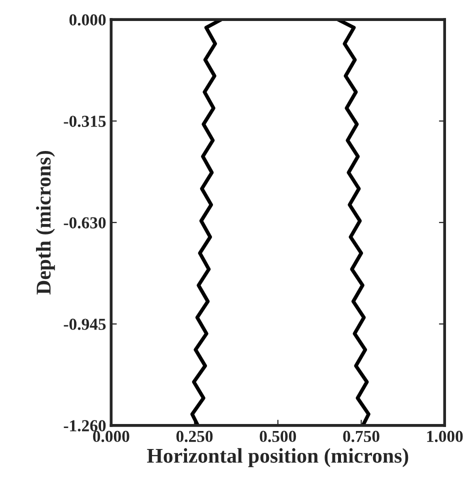  I want to click on x-tick-label: 0.500, so click(278, 436).